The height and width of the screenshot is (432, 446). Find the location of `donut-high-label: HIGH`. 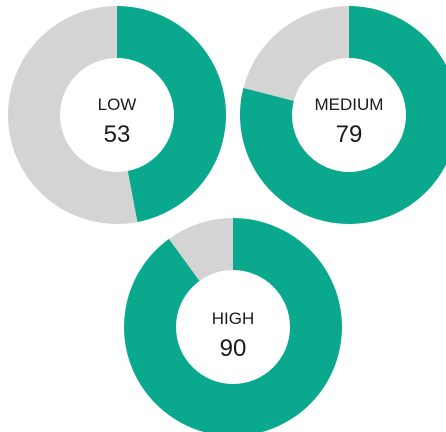

donut-high-label: HIGH is located at coordinates (233, 318).